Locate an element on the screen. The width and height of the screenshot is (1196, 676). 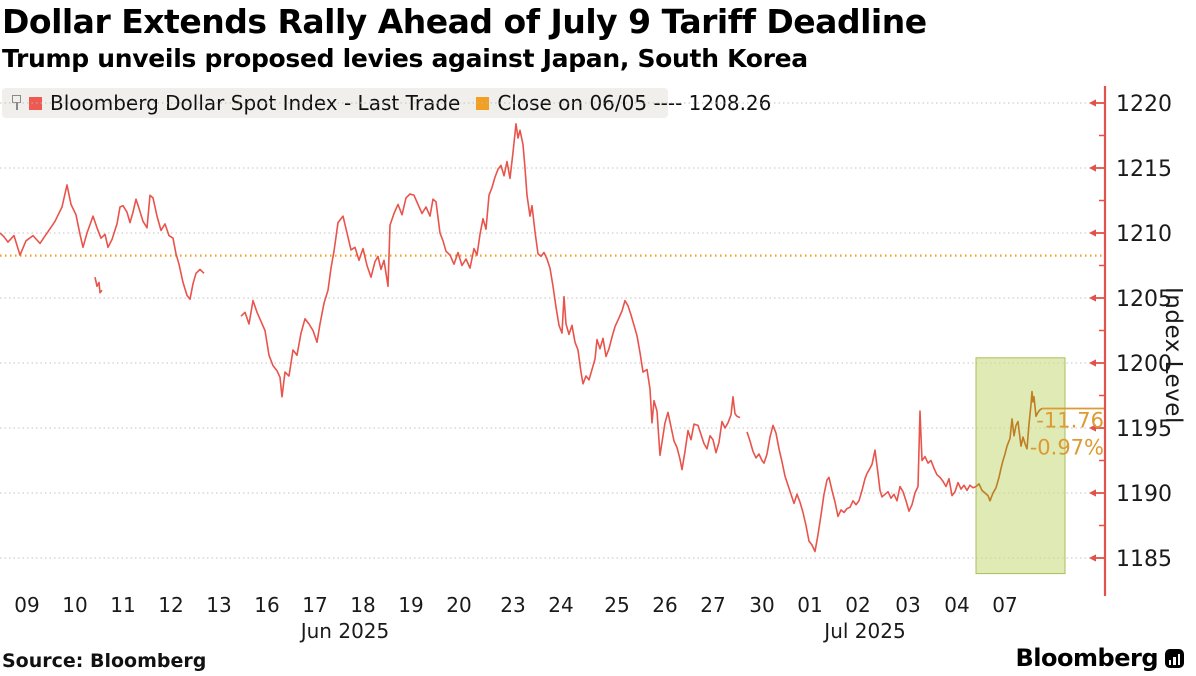
x-tick-label: 09 is located at coordinates (26, 605).